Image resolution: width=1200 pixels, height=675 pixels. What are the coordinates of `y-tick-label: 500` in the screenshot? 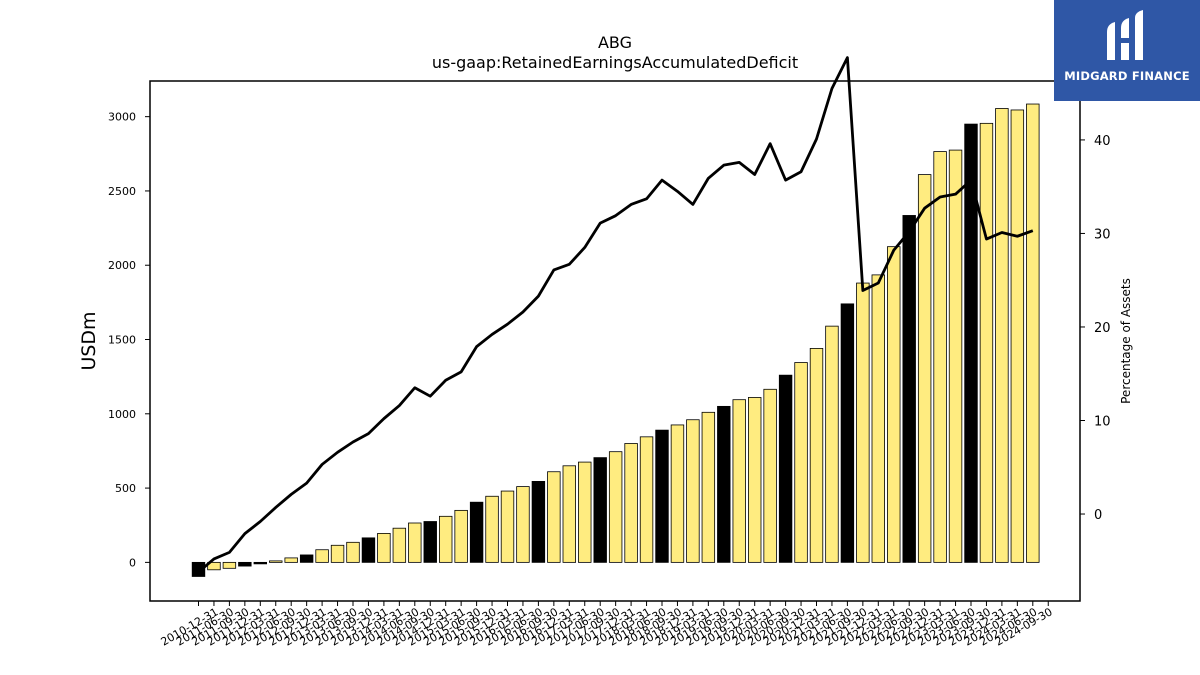 It's located at (125, 488).